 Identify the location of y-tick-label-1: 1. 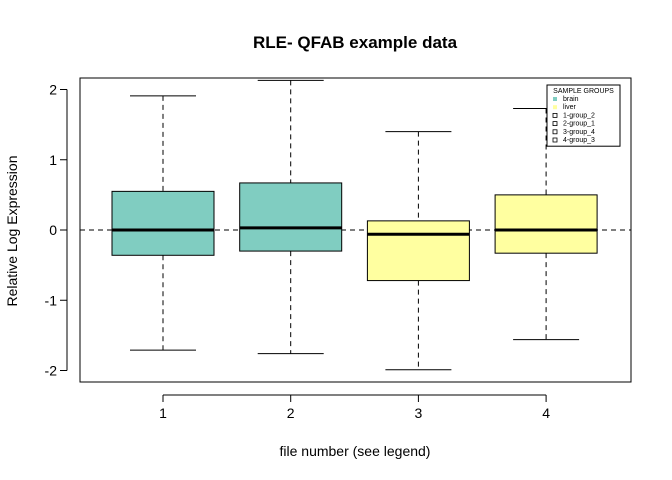
(53, 160).